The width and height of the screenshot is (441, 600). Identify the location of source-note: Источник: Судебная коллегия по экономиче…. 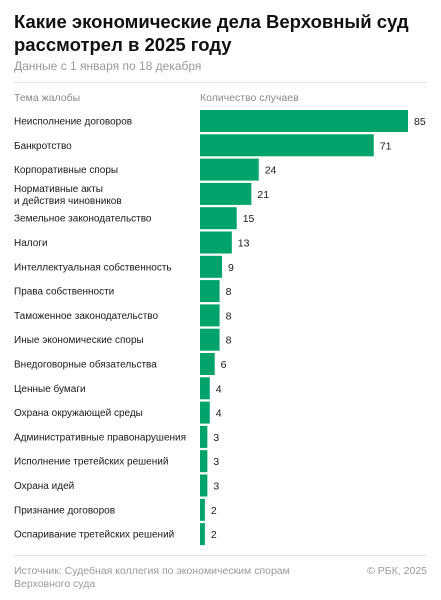
(164, 577).